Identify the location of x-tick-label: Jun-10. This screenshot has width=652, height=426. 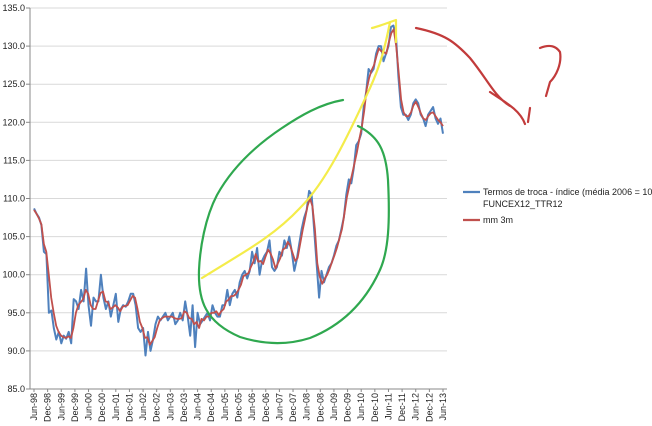
(361, 407).